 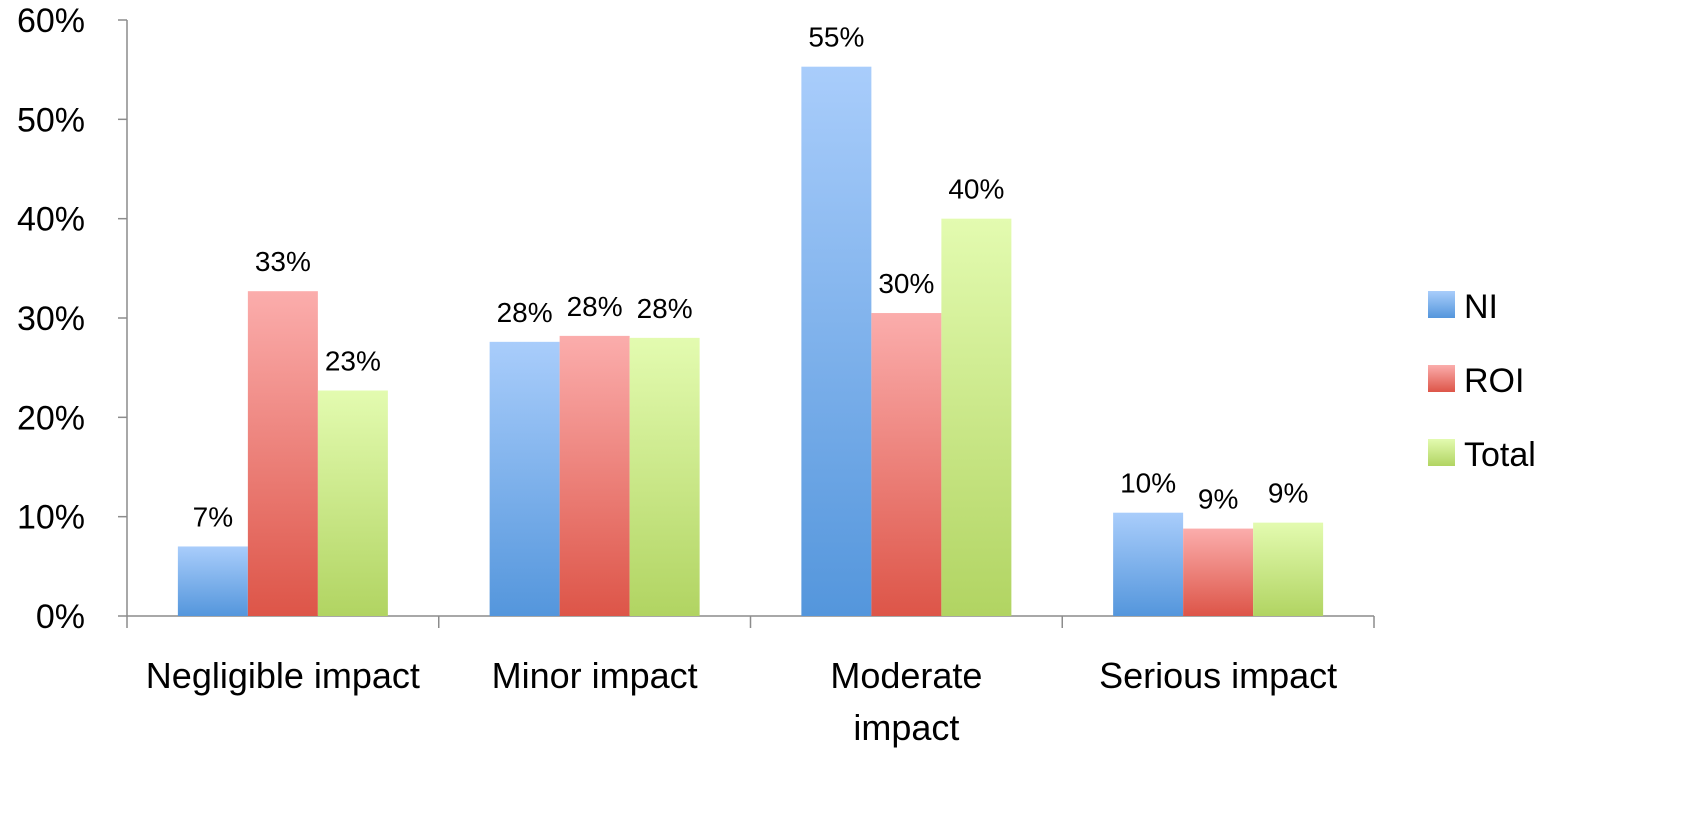 What do you see at coordinates (1494, 381) in the screenshot?
I see `legend-label-roi: ROI` at bounding box center [1494, 381].